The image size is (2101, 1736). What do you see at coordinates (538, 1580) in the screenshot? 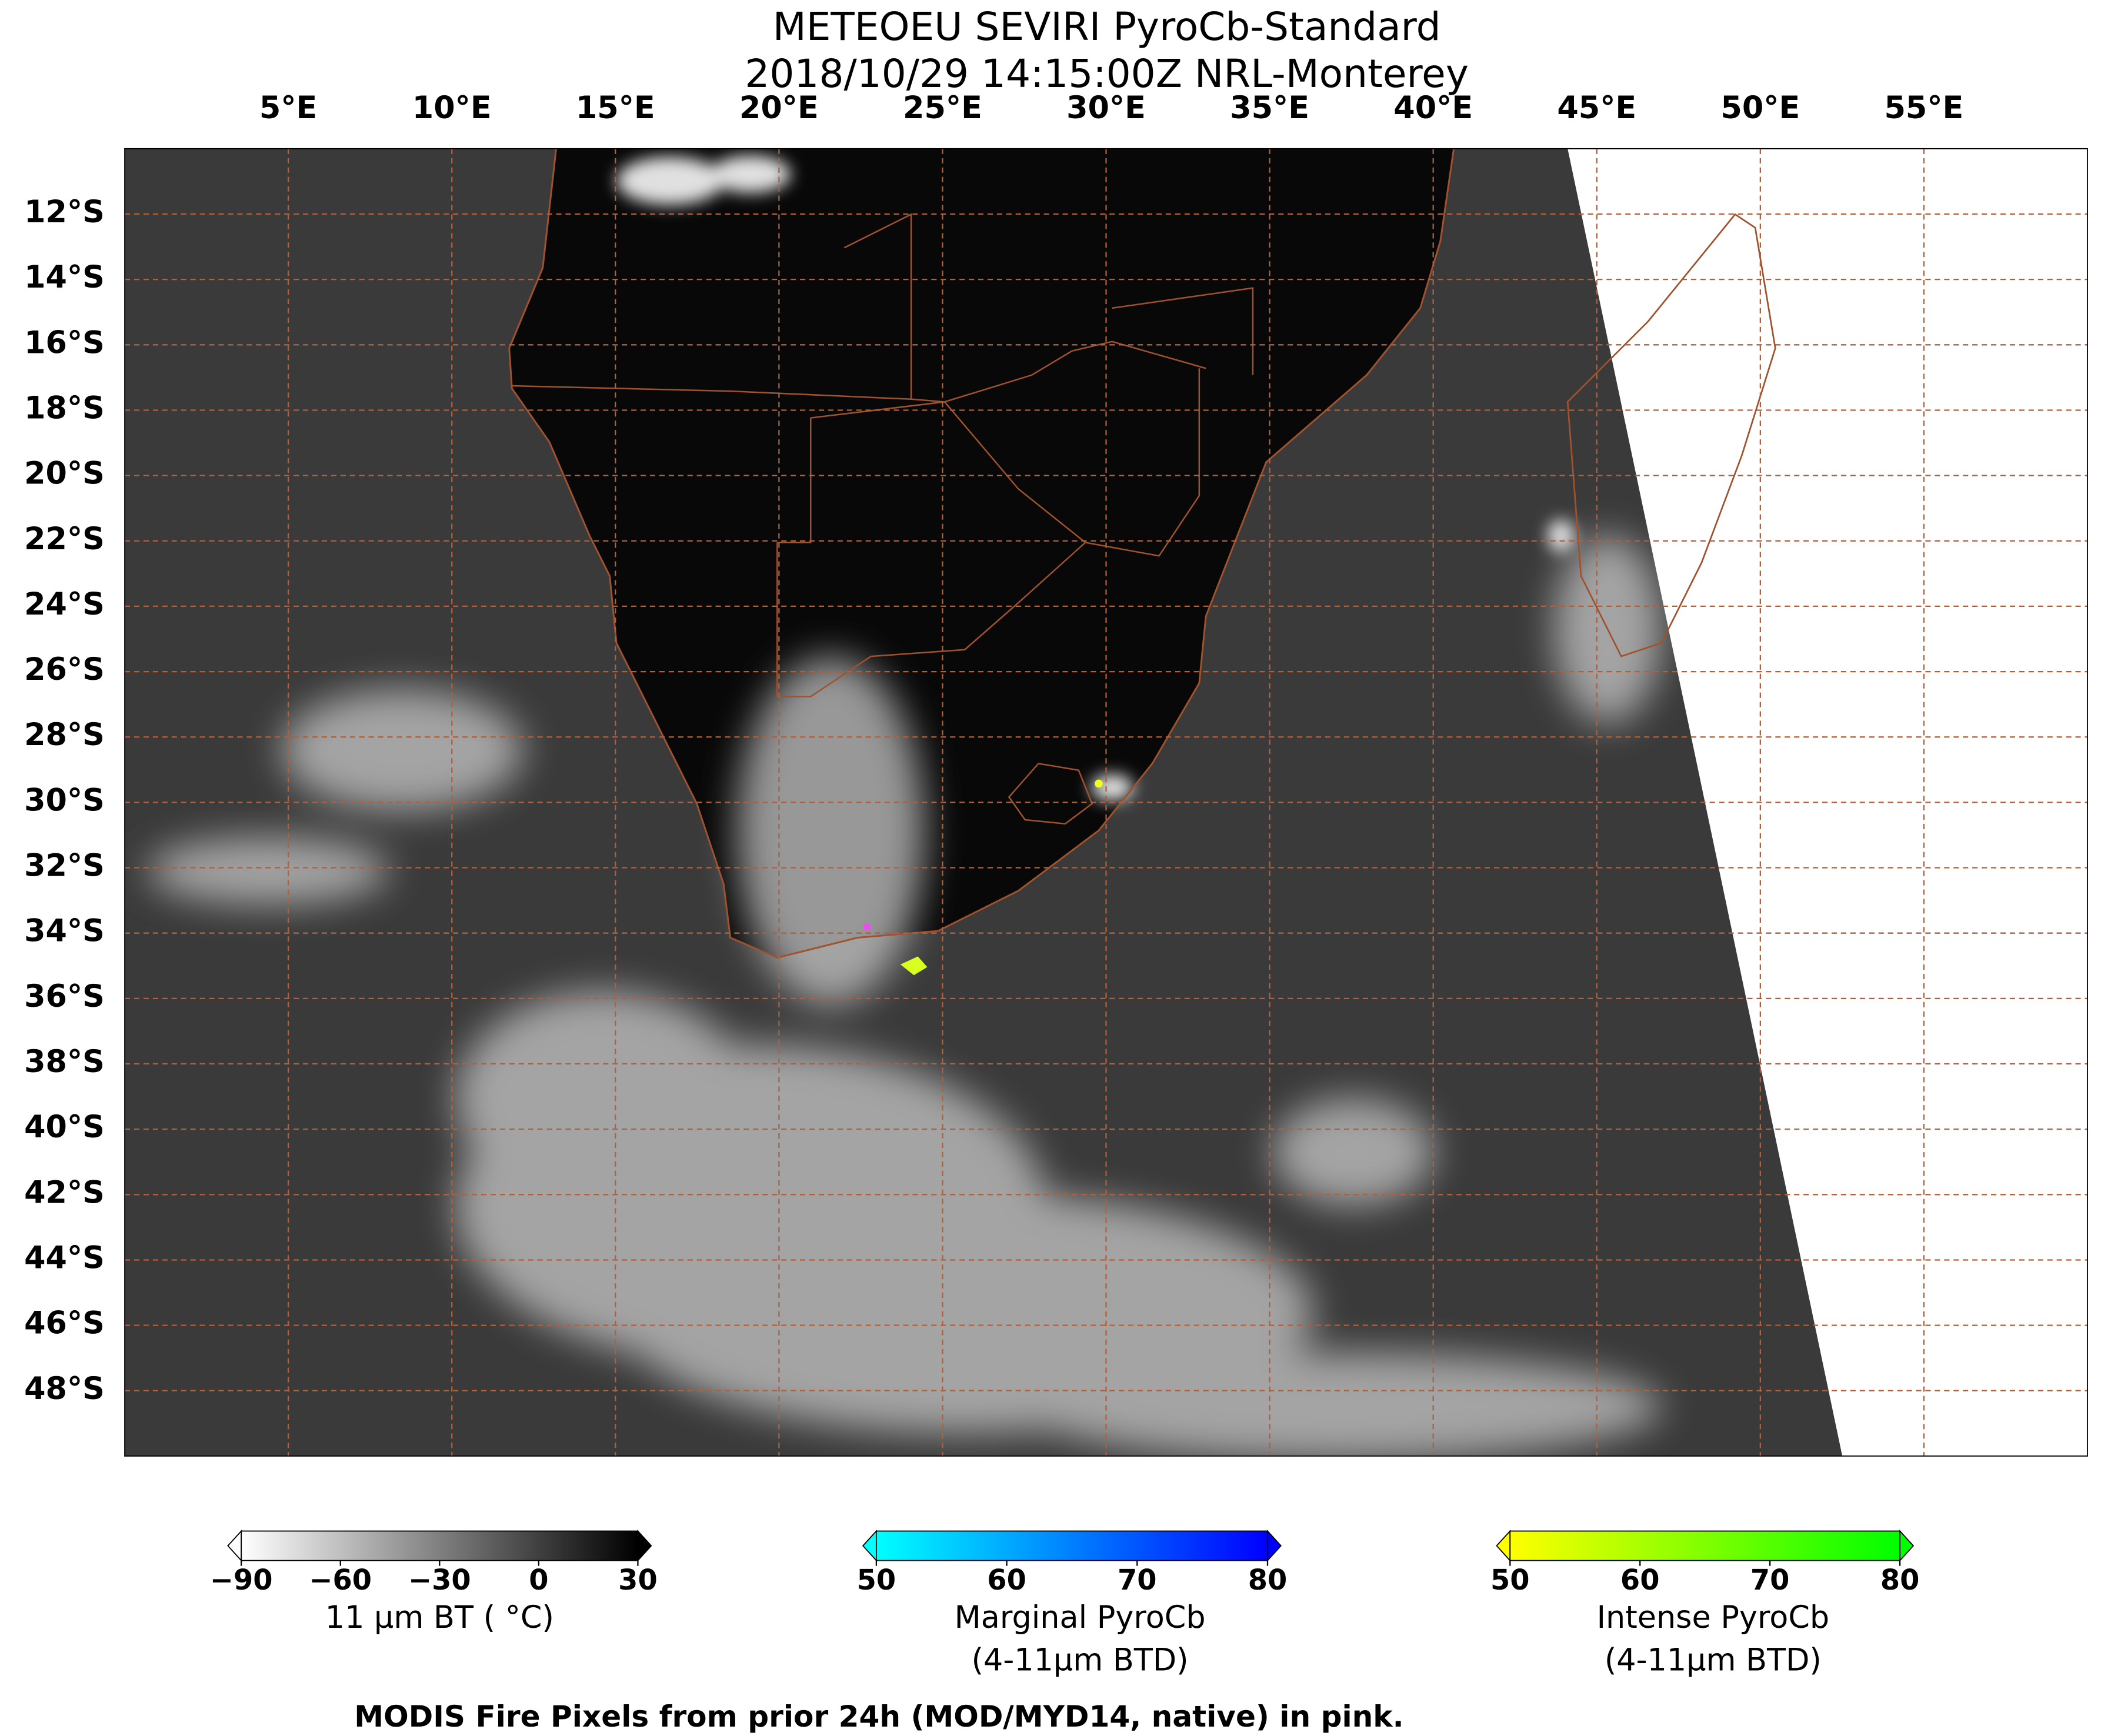
I see `colorbar-tick-label: 0` at bounding box center [538, 1580].